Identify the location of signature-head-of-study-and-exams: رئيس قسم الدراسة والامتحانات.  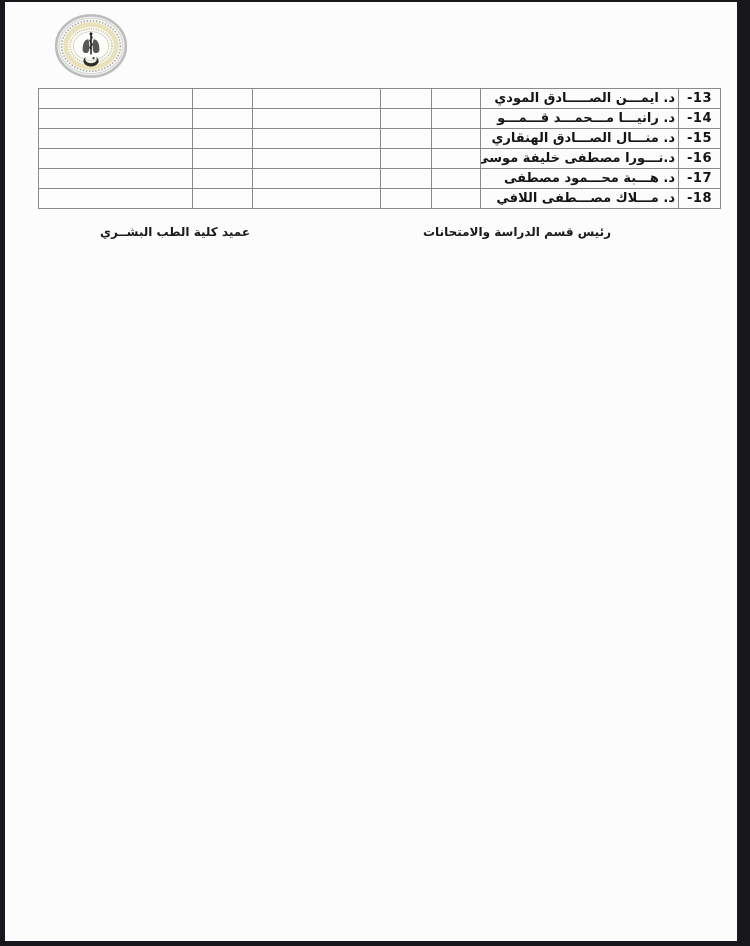
(517, 232).